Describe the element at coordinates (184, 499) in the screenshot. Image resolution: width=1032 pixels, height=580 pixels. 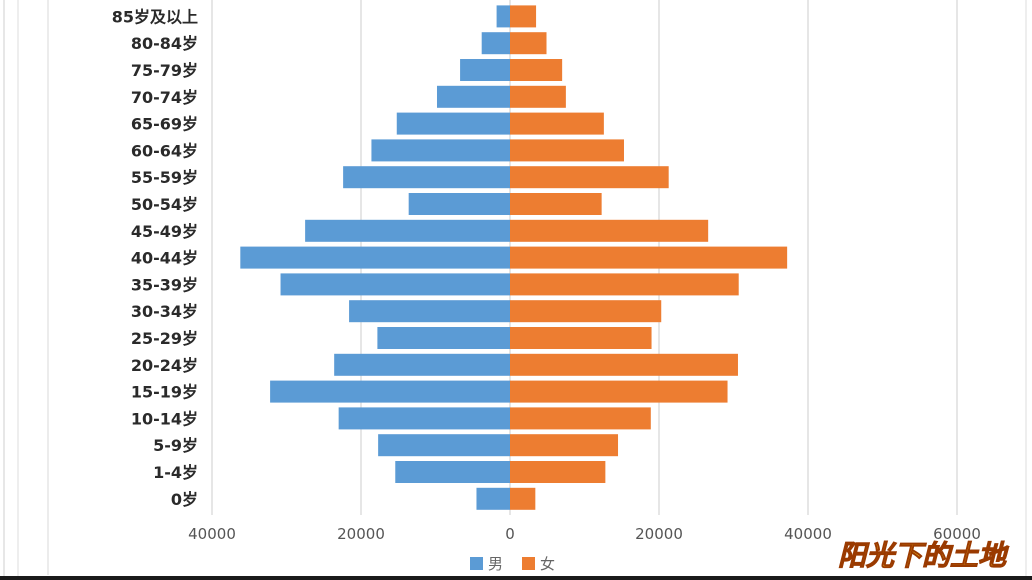
I see `category-label: 0岁` at that location.